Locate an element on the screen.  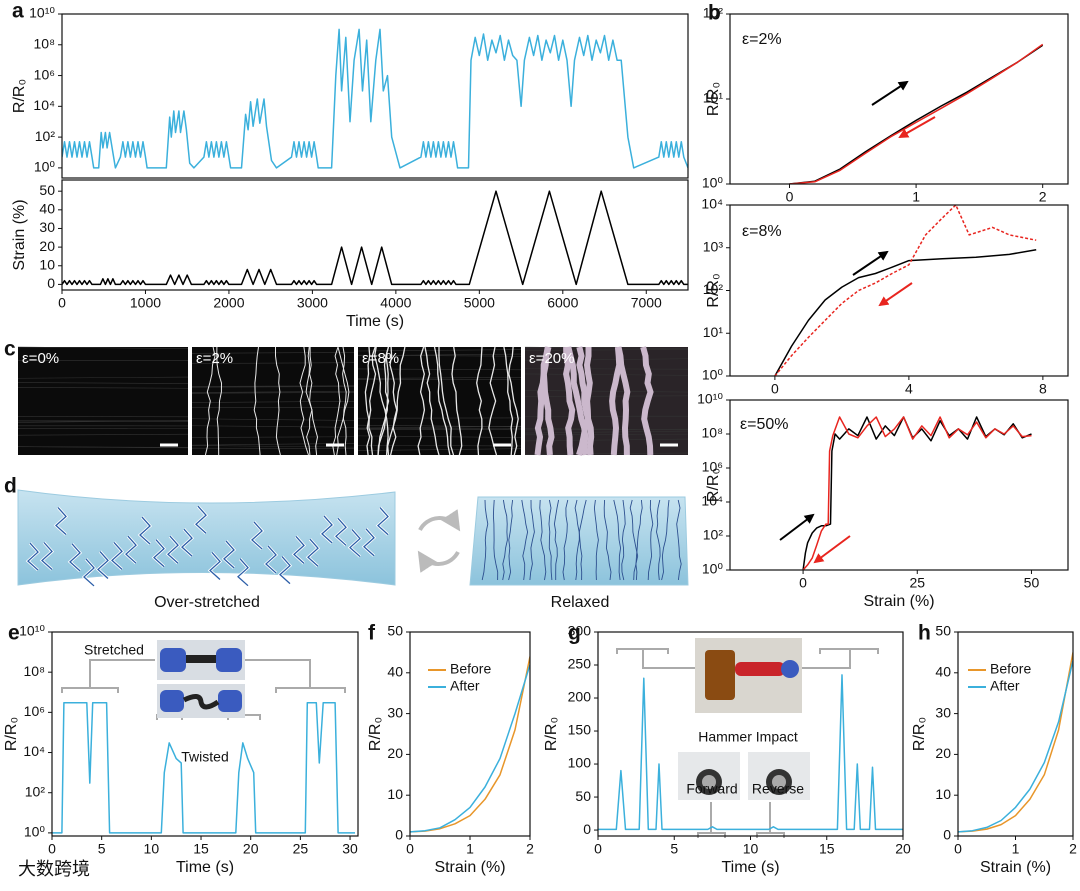
annotation: Twisted is located at coordinates (204, 757).